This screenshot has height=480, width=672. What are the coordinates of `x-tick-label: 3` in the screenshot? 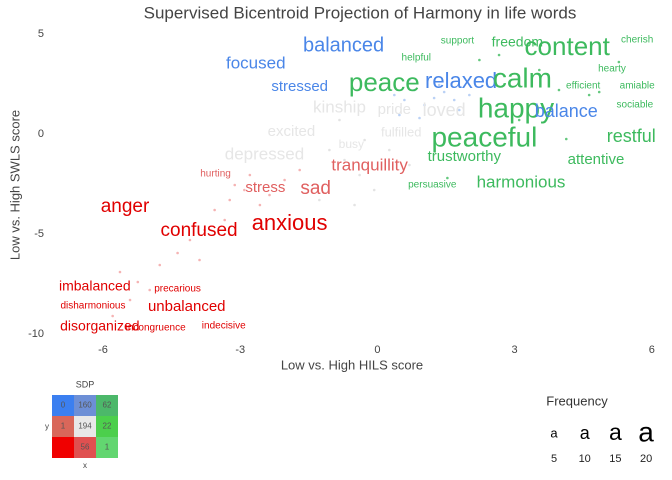 It's located at (515, 350).